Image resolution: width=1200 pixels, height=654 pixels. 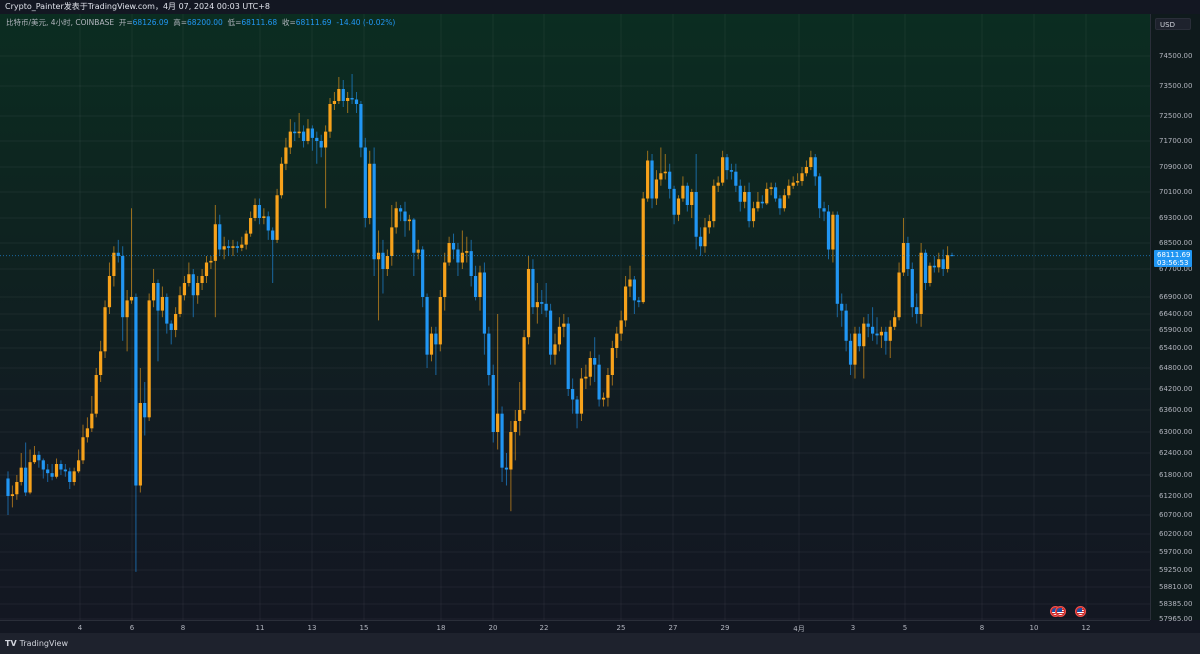 I want to click on price-tick-label: 61800.00, so click(x=1176, y=475).